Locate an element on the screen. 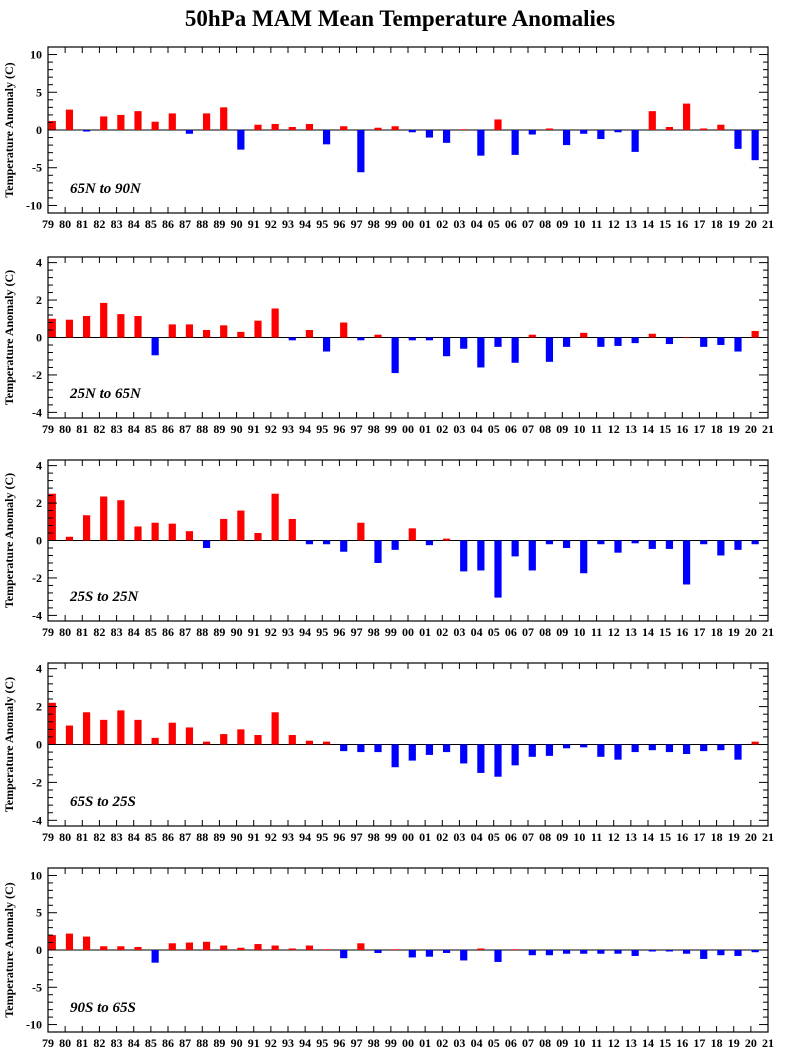 Image resolution: width=800 pixels, height=1050 pixels. x-tick-label: 94 is located at coordinates (305, 837).